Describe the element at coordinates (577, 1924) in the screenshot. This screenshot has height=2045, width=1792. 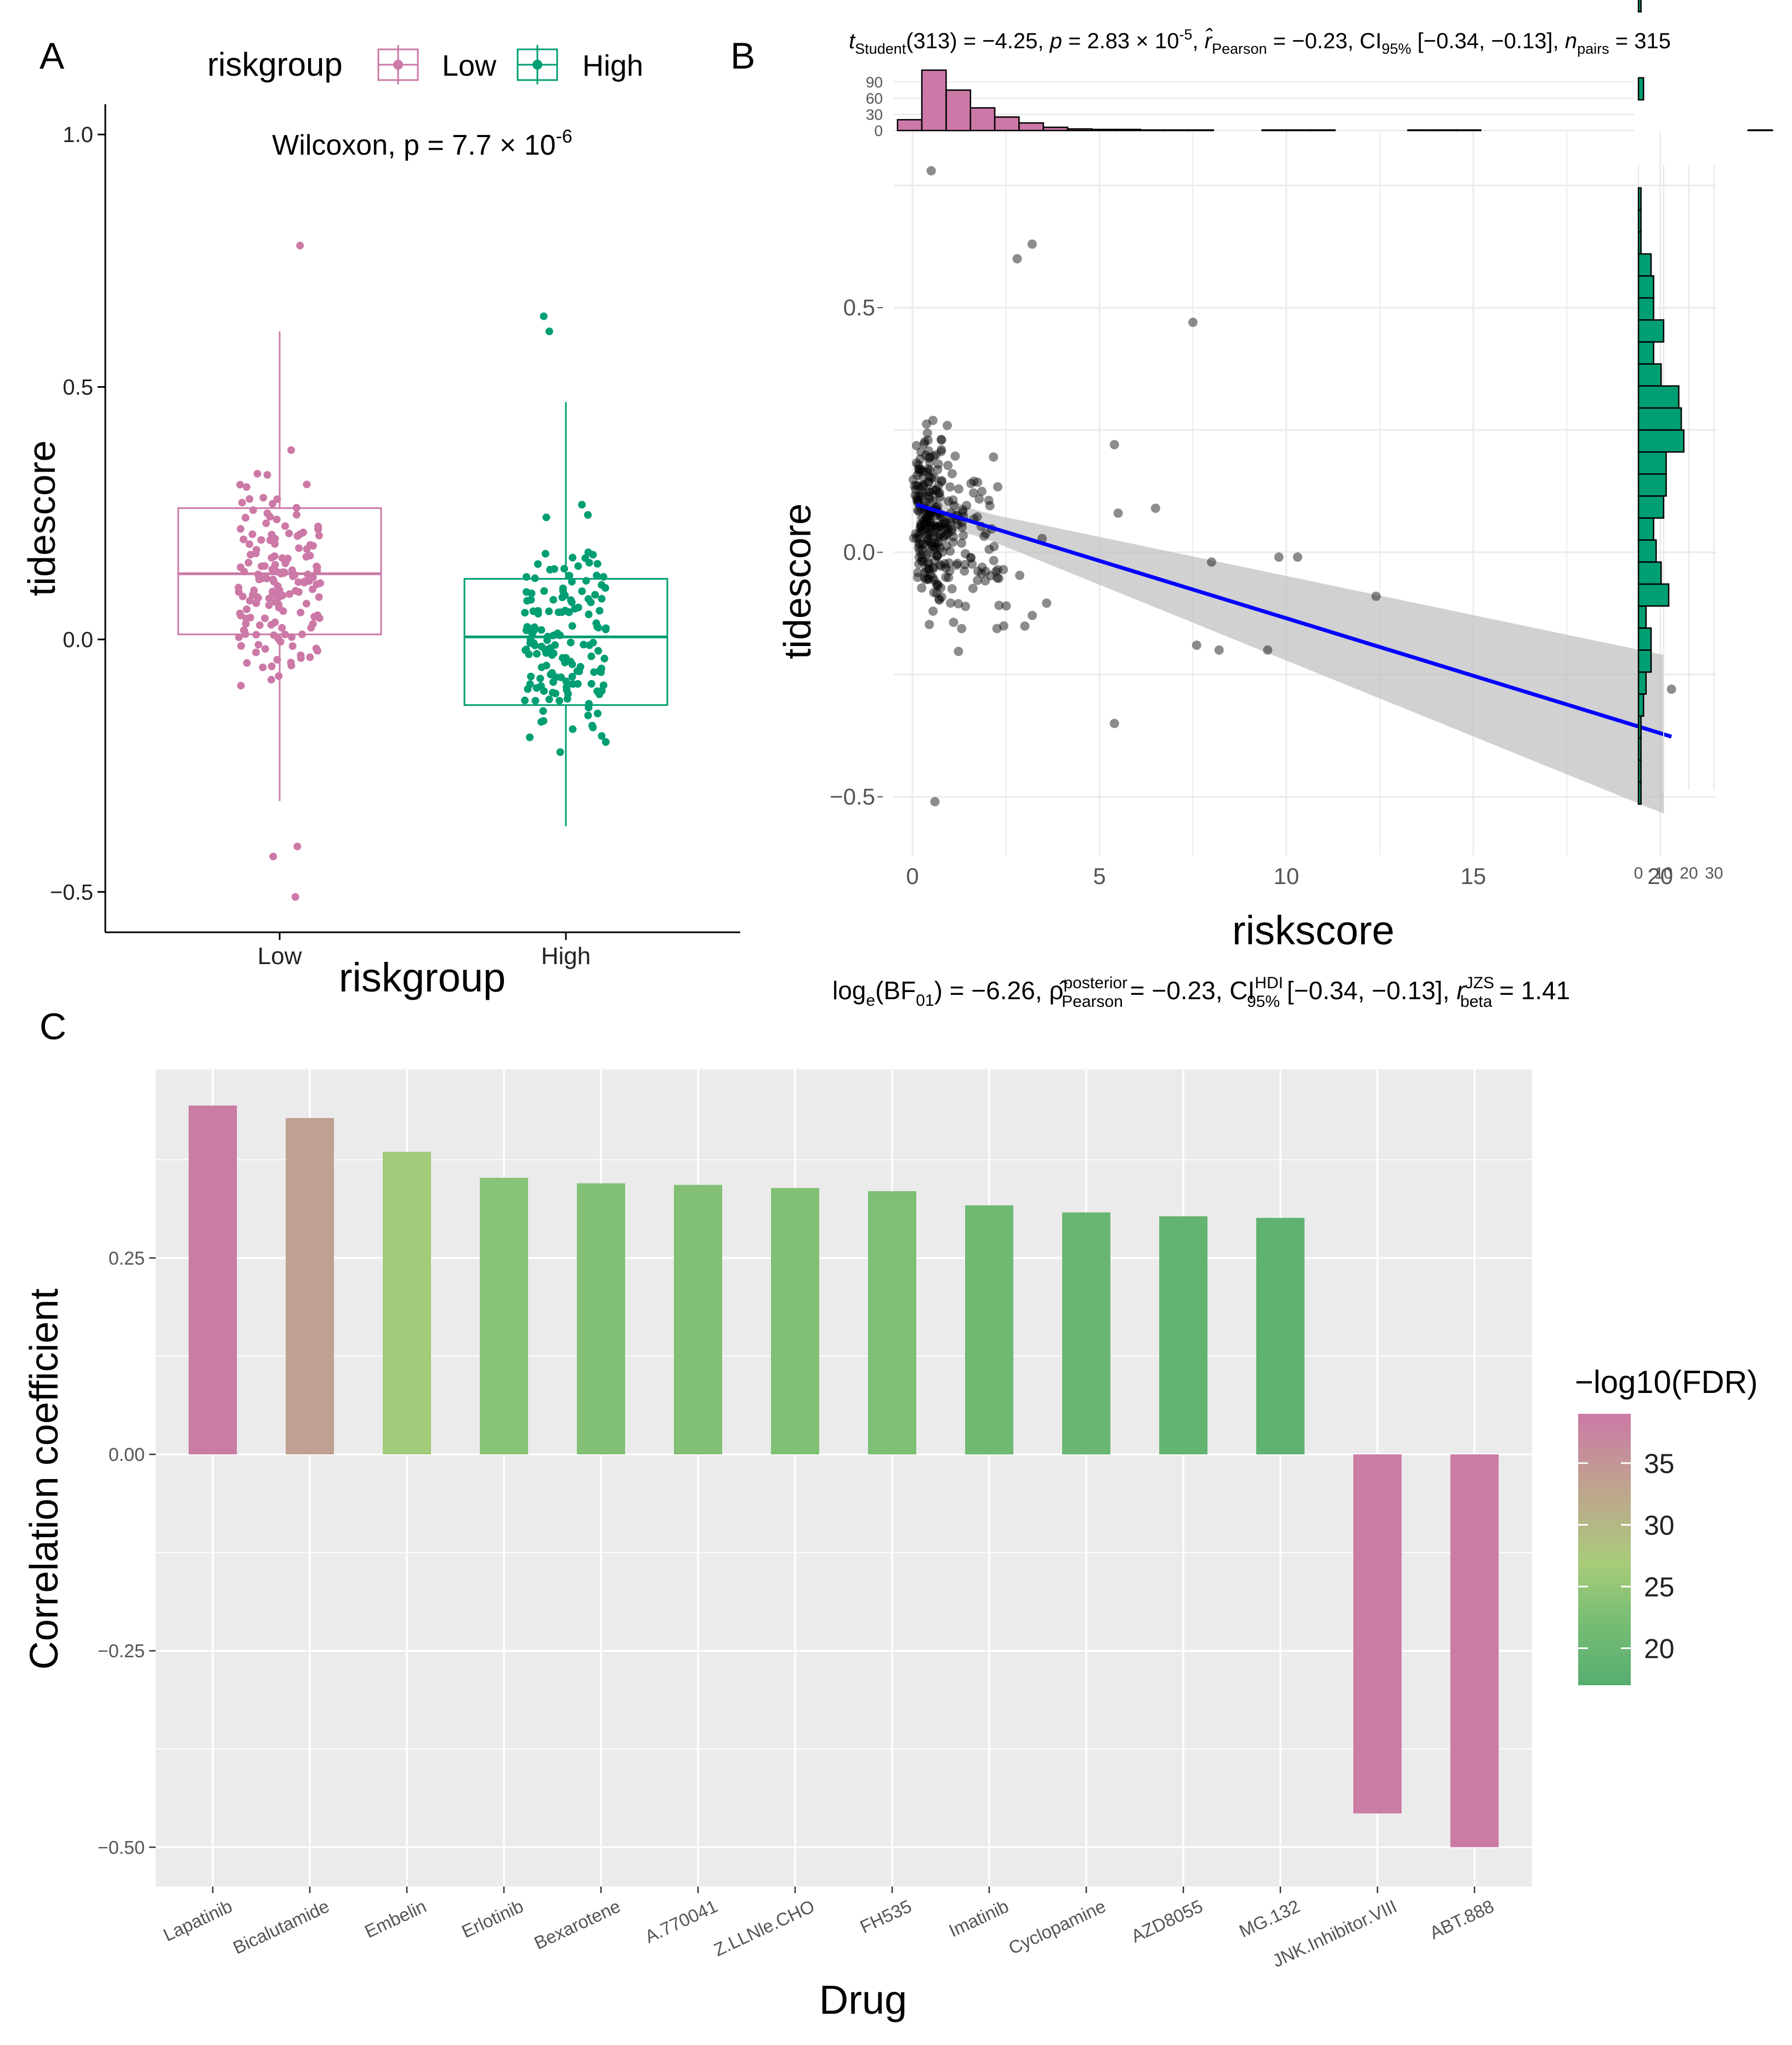
I see `c-x-tick-label: Bexarotene` at that location.